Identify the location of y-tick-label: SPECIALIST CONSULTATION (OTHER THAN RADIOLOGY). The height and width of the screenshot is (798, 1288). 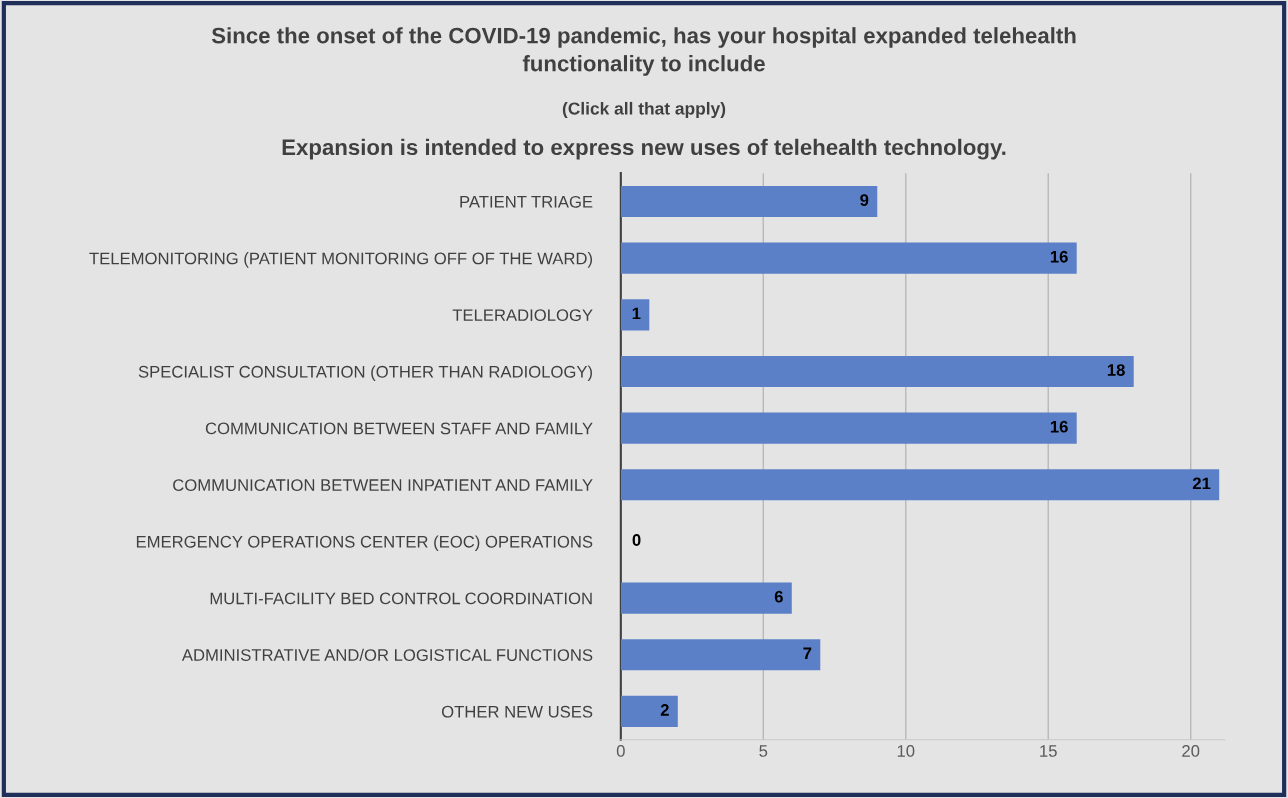
(365, 373).